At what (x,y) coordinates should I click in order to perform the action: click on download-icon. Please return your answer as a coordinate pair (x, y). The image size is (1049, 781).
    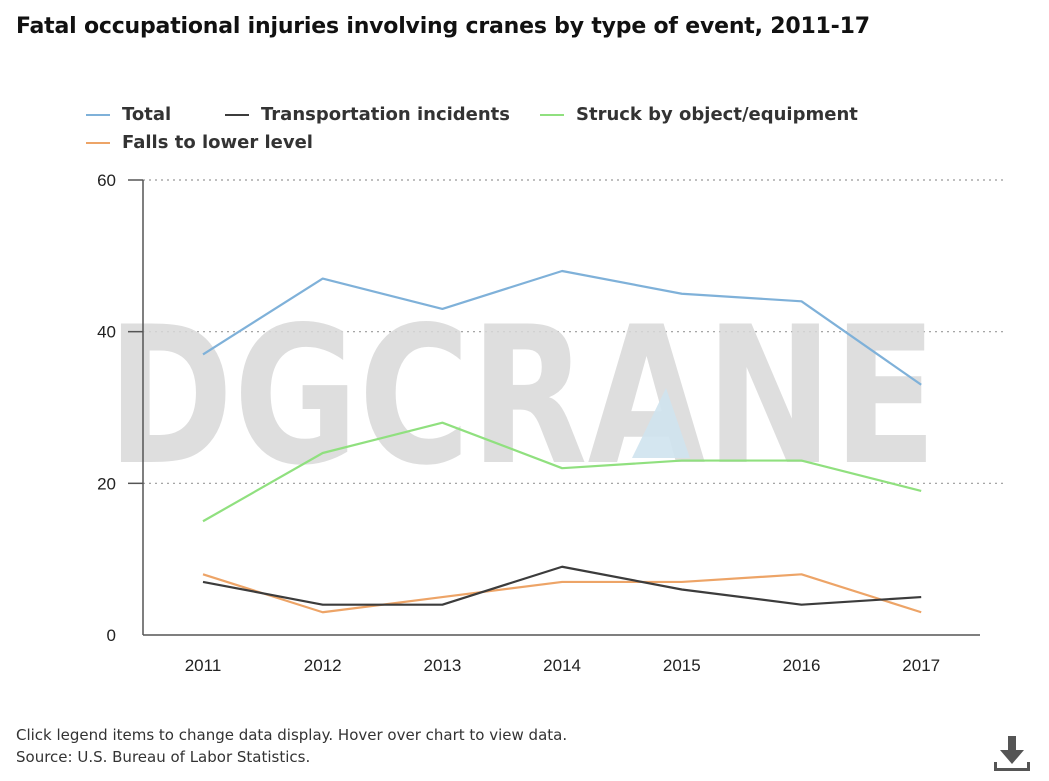
    Looking at the image, I should click on (1012, 753).